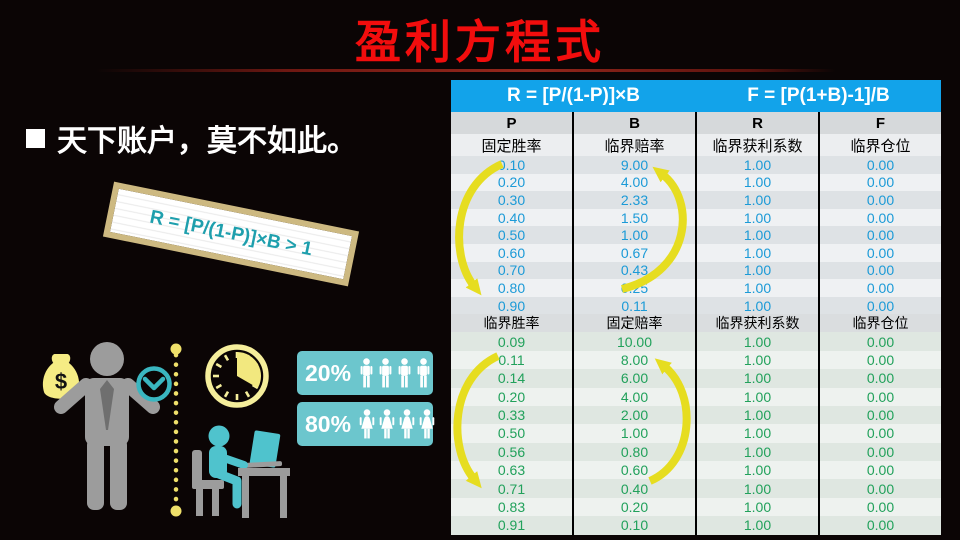 The height and width of the screenshot is (540, 960). I want to click on table-header-cell: 临界获利系数, so click(758, 145).